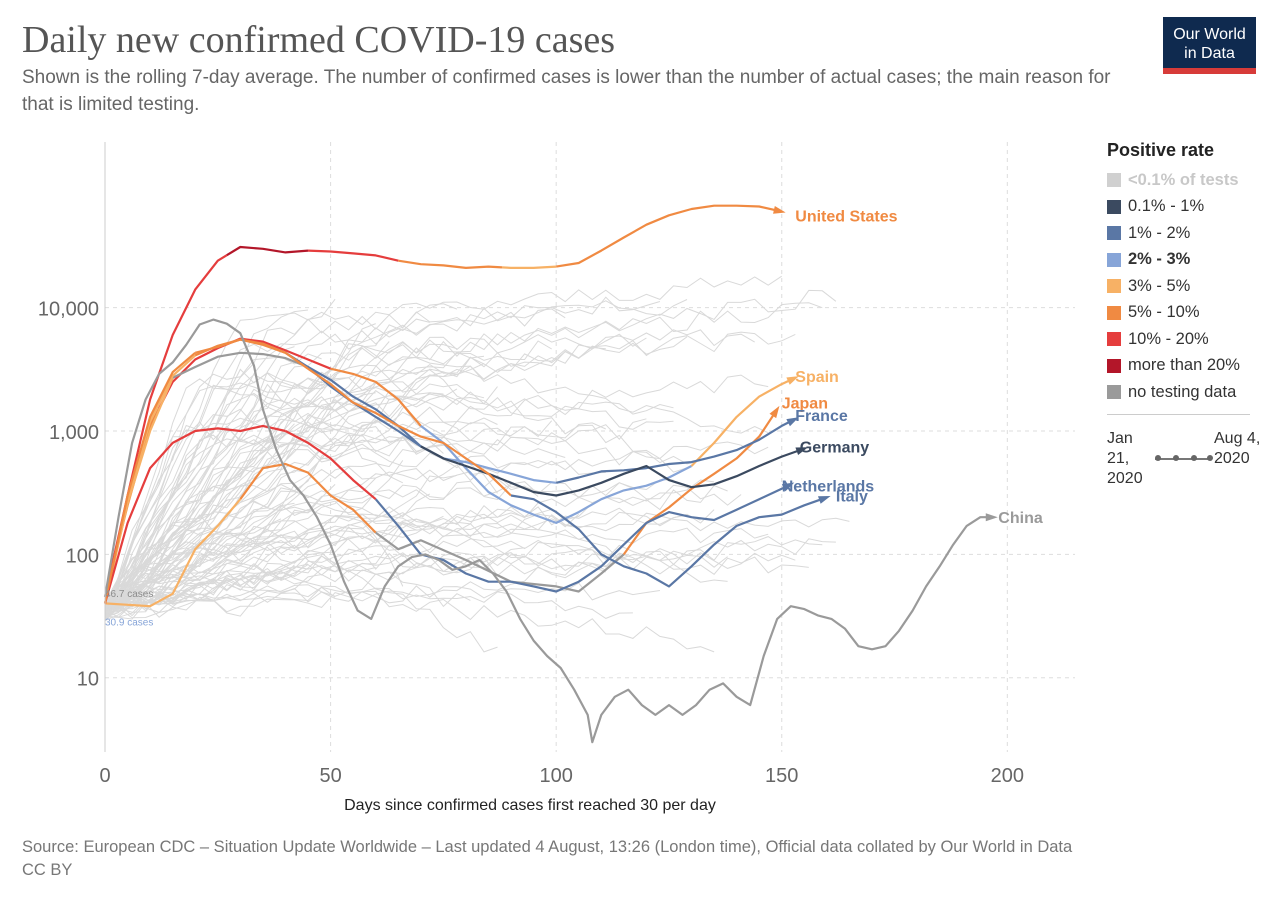 This screenshot has width=1280, height=903. Describe the element at coordinates (1210, 457) in the screenshot. I see `timeline-handle-end` at that location.